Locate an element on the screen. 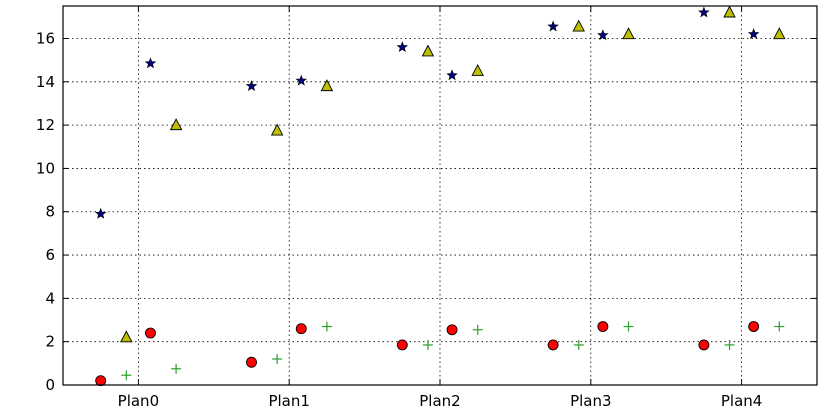 The width and height of the screenshot is (830, 415). x-tick-label: Plan1 is located at coordinates (288, 401).